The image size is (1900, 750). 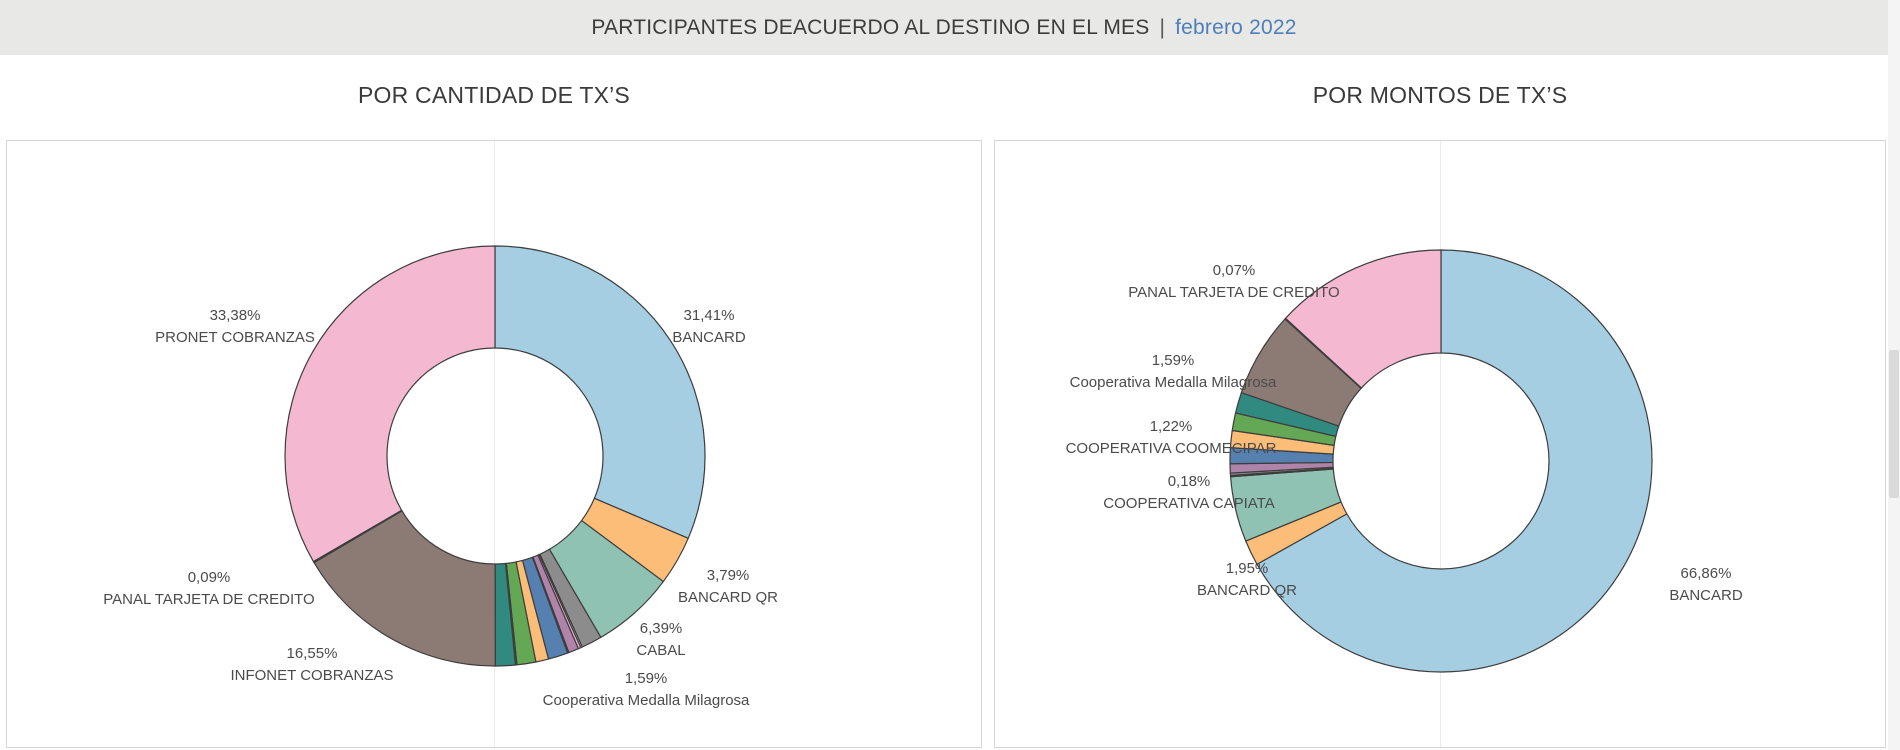 I want to click on scrollbar-thumb, so click(x=1894, y=424).